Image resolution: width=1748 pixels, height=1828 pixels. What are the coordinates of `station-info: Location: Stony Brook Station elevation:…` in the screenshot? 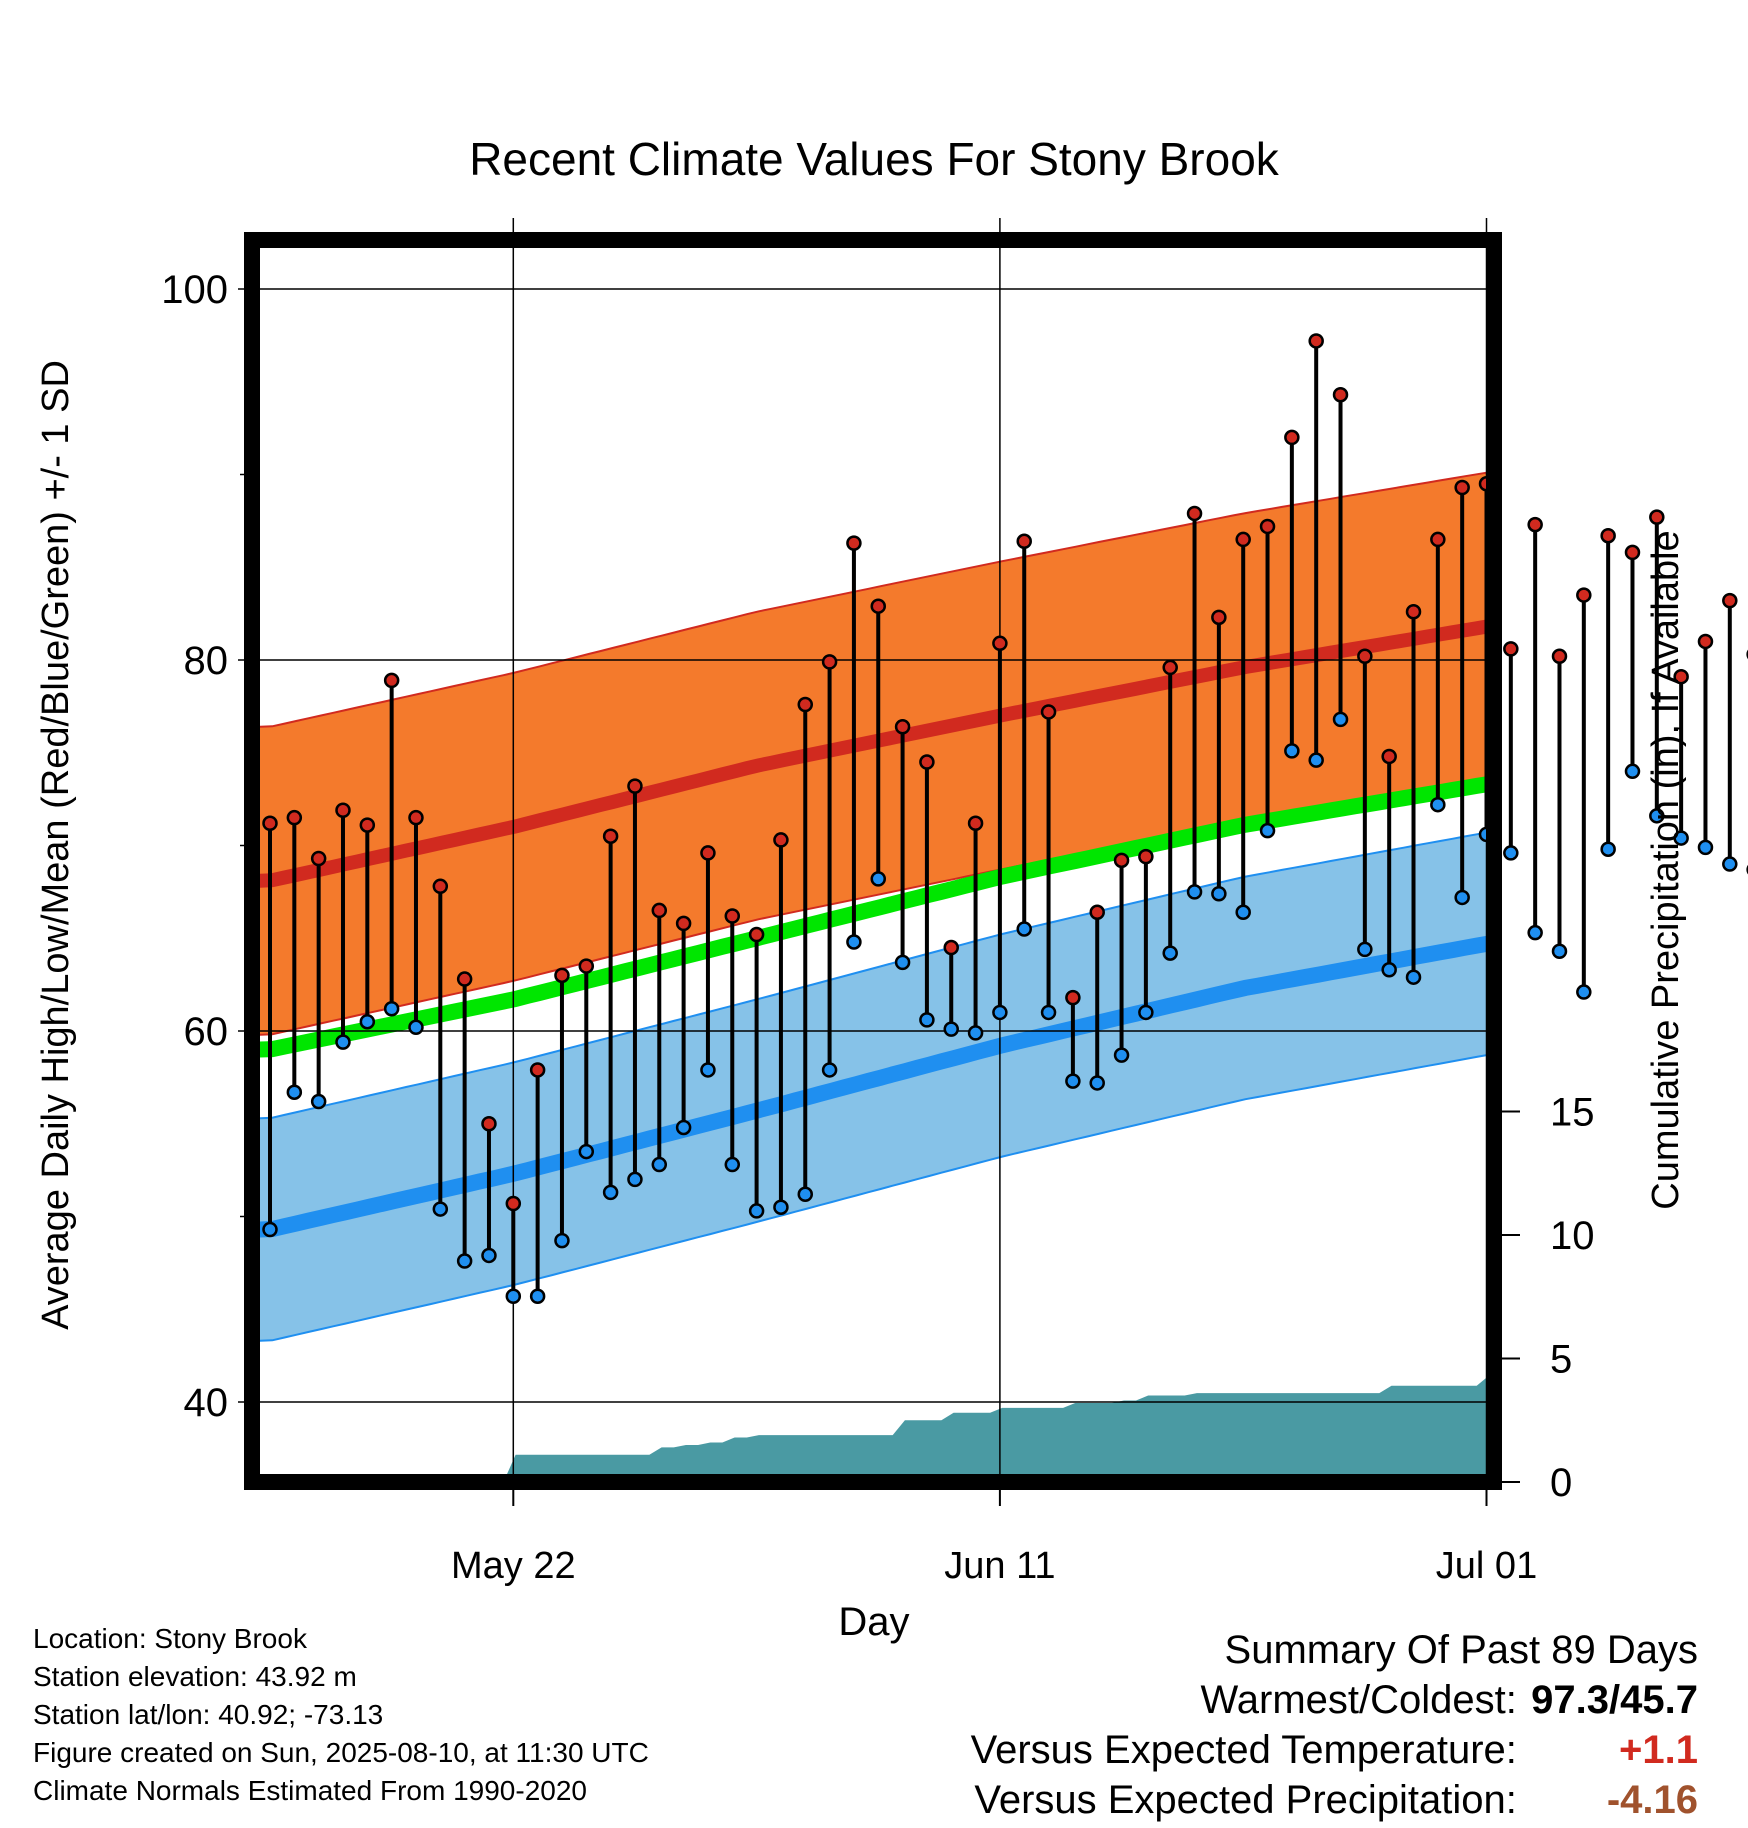 It's located at (341, 1715).